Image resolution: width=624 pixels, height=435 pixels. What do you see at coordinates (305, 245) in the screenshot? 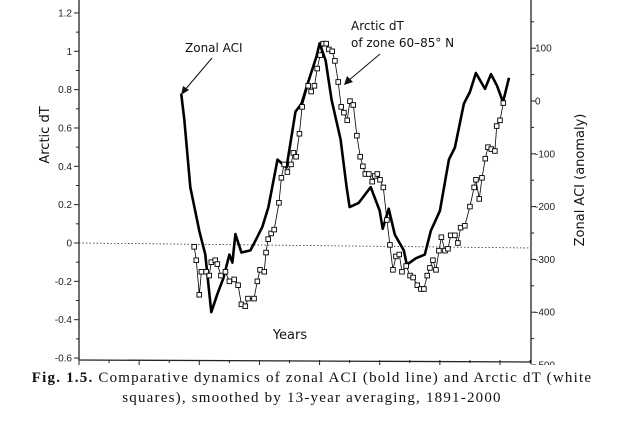
I see `zero-reference-line` at bounding box center [305, 245].